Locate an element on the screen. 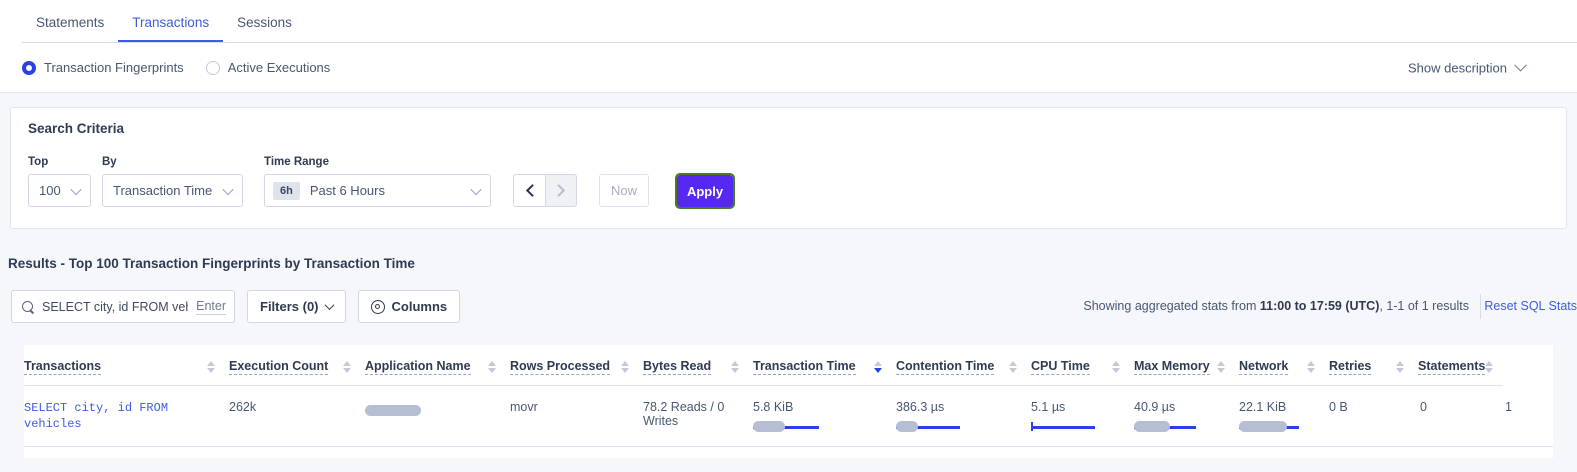  search-icon is located at coordinates (28, 306).